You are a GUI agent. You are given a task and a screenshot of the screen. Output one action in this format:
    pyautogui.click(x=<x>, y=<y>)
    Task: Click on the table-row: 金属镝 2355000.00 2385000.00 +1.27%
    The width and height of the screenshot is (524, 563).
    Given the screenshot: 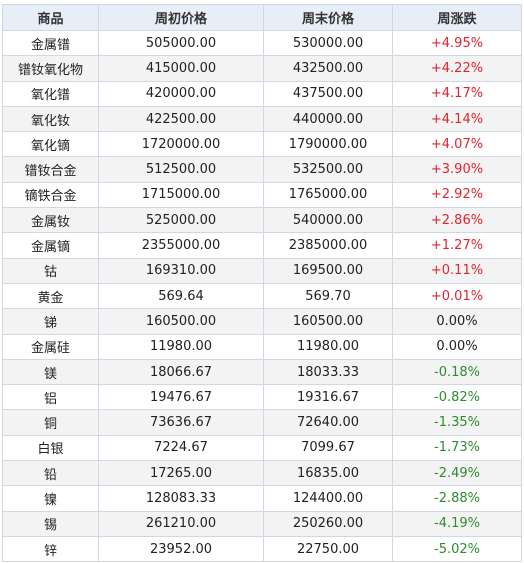 What is the action you would take?
    pyautogui.click(x=262, y=245)
    